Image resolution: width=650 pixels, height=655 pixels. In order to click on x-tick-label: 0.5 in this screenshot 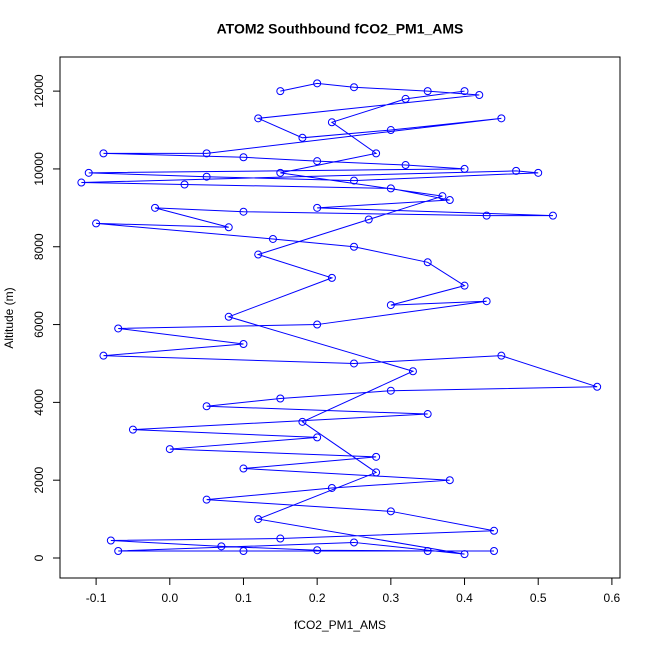, I will do `click(538, 598)`.